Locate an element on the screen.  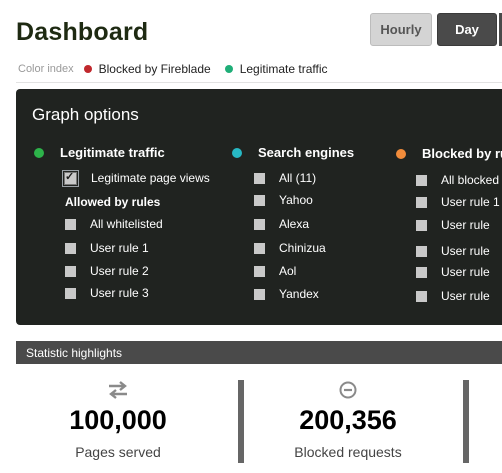
statistic-highlights-title: Statistic highlights is located at coordinates (74, 352).